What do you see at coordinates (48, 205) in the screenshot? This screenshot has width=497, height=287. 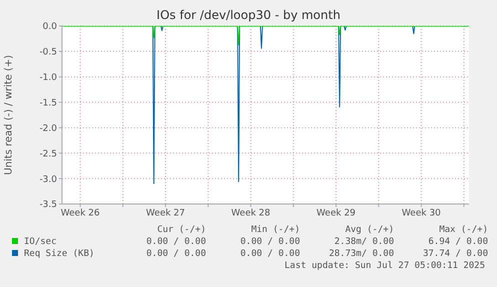 I see `y-tick-label: -3.5` at bounding box center [48, 205].